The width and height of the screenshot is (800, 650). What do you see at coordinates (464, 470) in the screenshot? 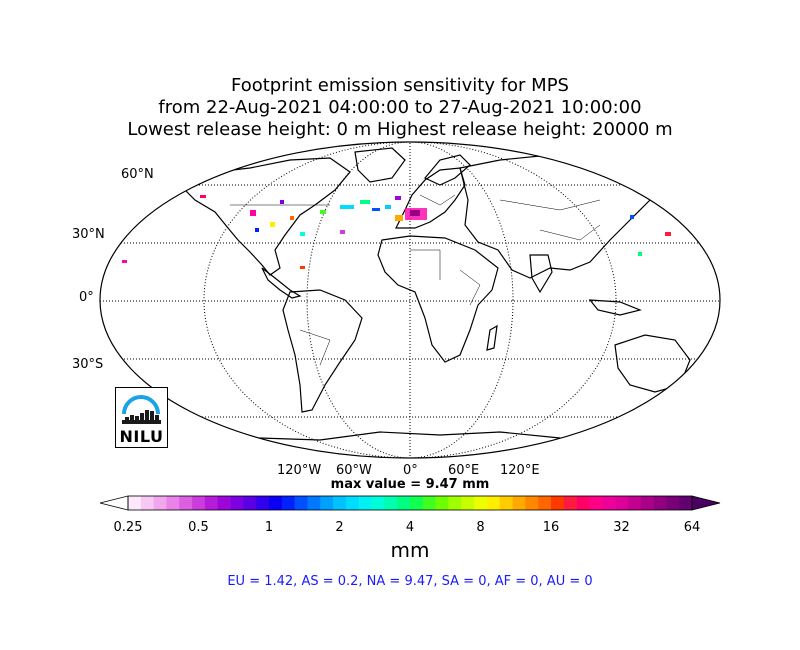
I see `lon-label-60e: 60°E` at bounding box center [464, 470].